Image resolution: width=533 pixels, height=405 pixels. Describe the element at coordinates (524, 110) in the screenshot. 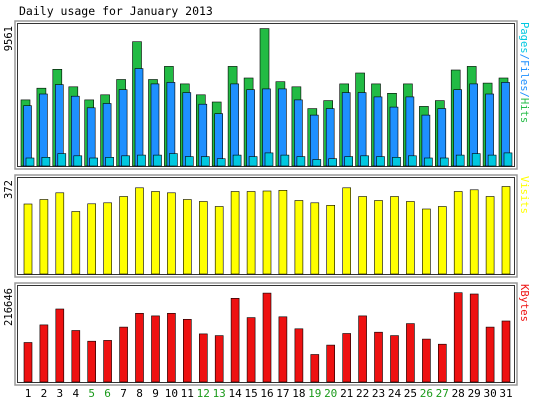

I see `series-label-part: Hits` at that location.